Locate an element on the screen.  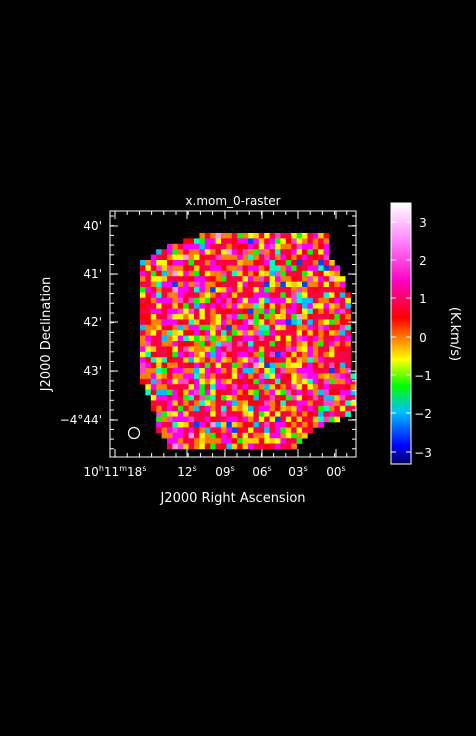
y-tick-label-4: −4°44' is located at coordinates (81, 420).